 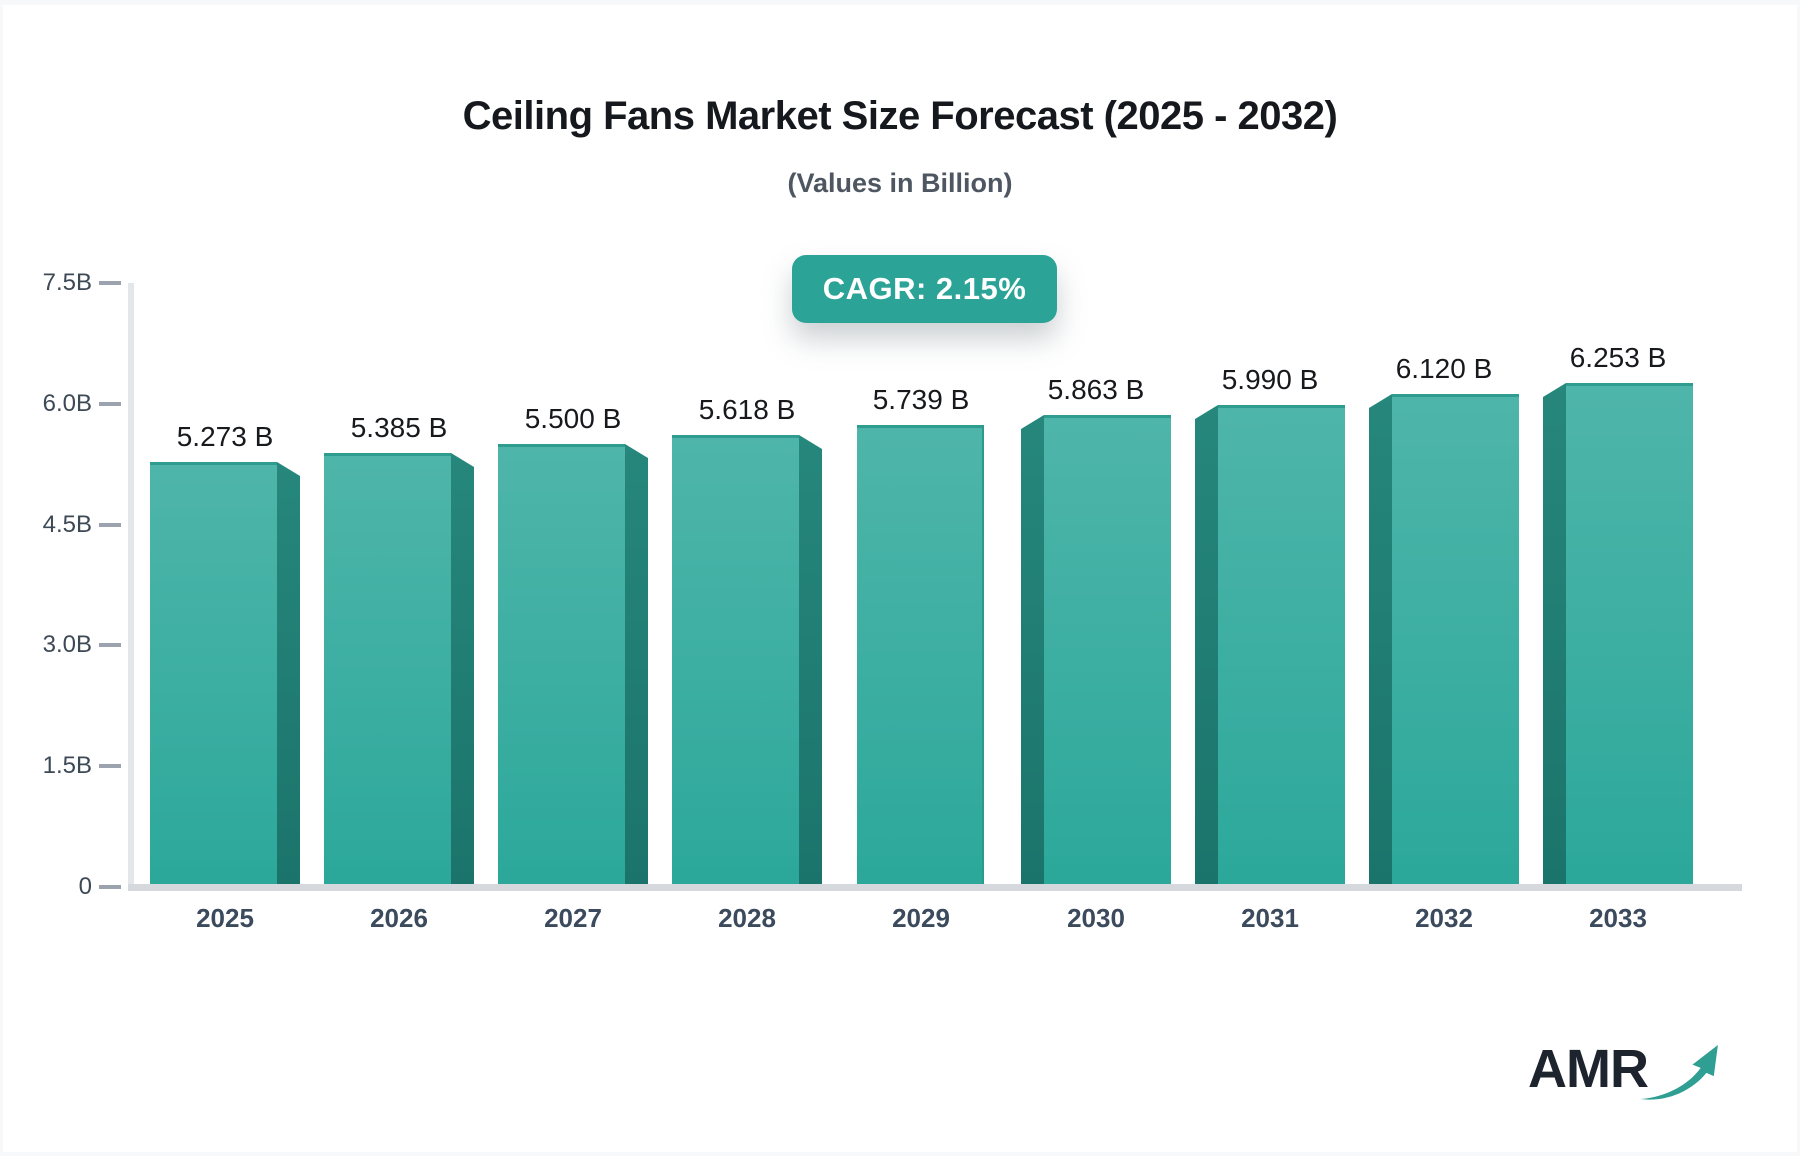 I want to click on x-axis-label: 2025, so click(x=225, y=918).